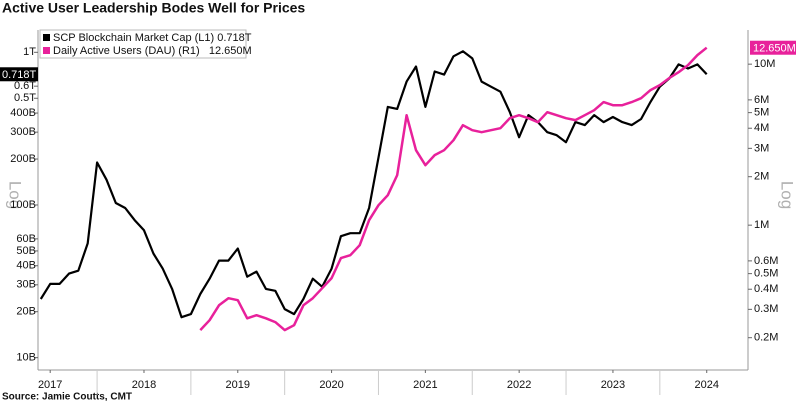 The image size is (800, 404). I want to click on y2-tick-label: 0.6M, so click(766, 261).